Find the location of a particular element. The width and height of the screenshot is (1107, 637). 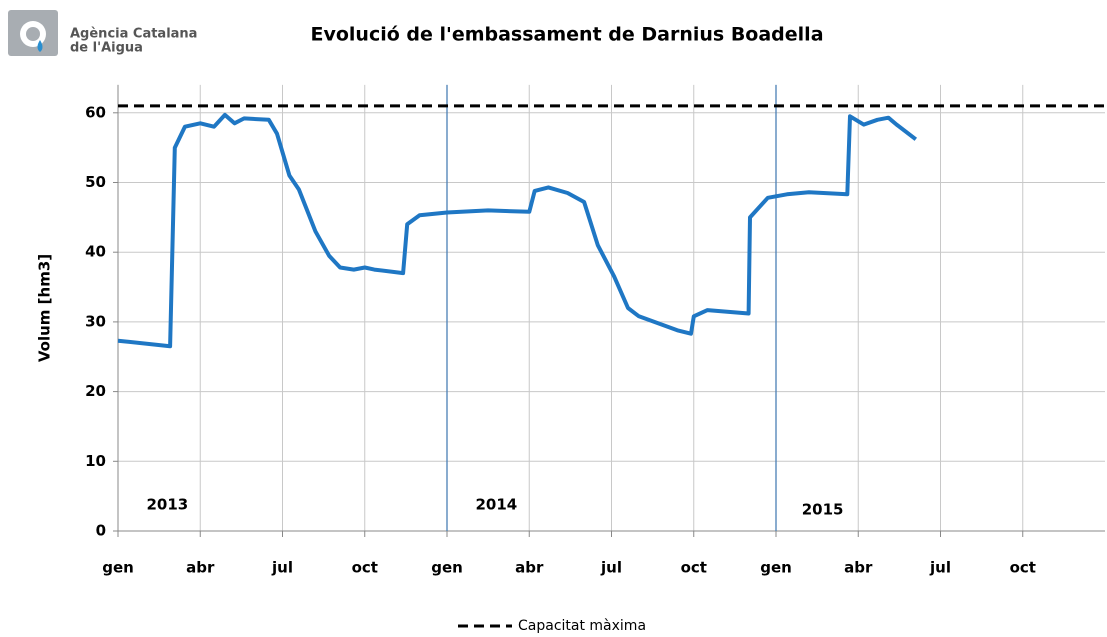

logo-drop is located at coordinates (40, 46).